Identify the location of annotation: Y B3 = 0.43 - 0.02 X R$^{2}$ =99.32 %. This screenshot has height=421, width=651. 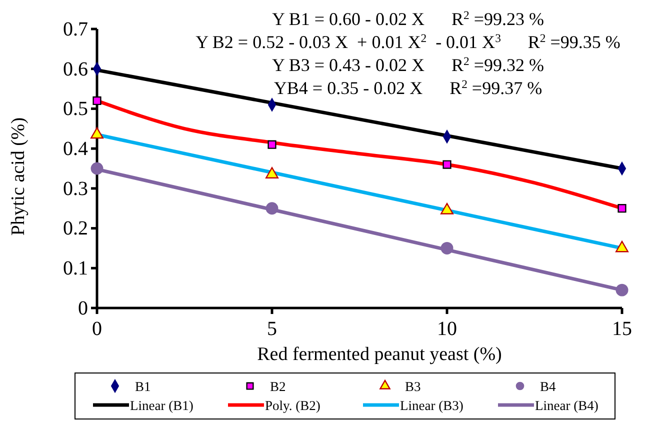
(408, 64).